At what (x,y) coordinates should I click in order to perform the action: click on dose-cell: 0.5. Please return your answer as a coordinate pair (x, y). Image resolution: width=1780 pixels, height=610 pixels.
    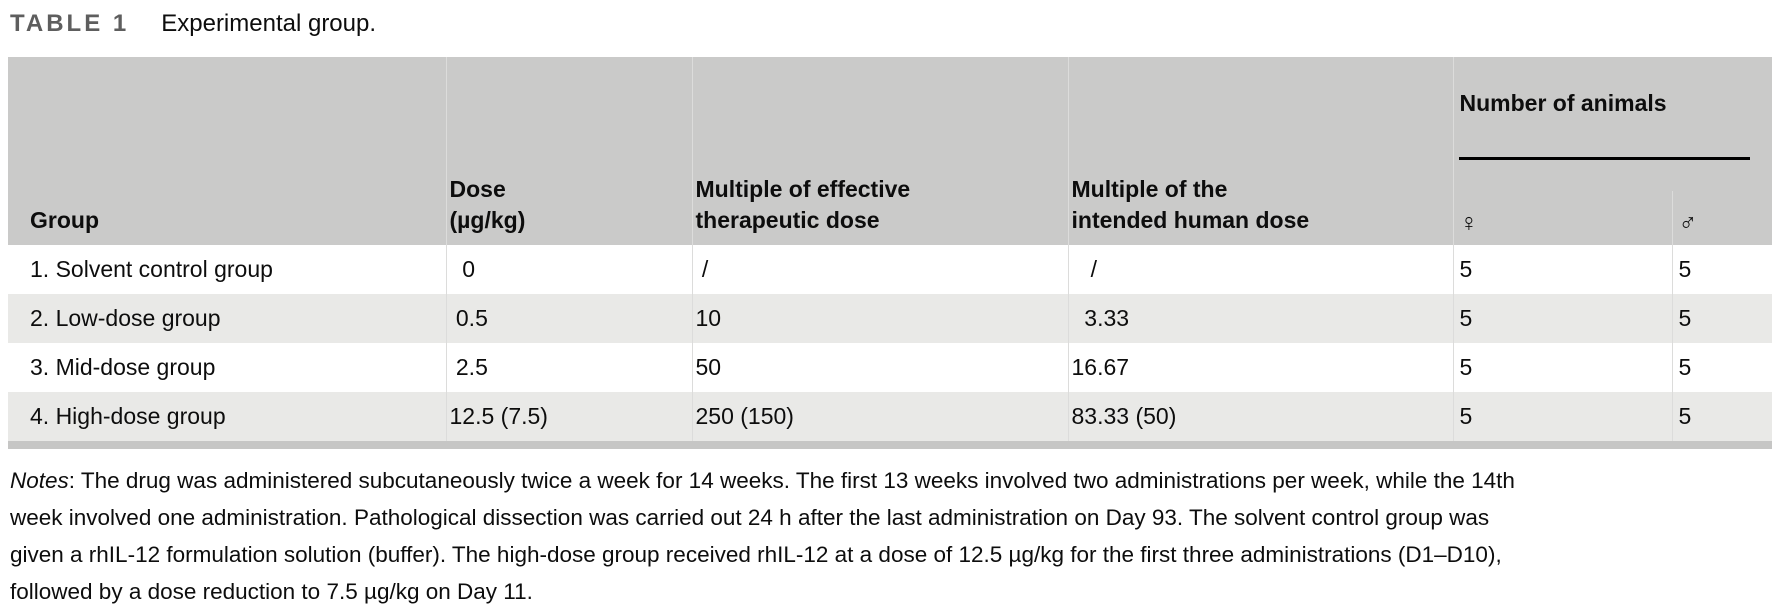
    Looking at the image, I should click on (568, 318).